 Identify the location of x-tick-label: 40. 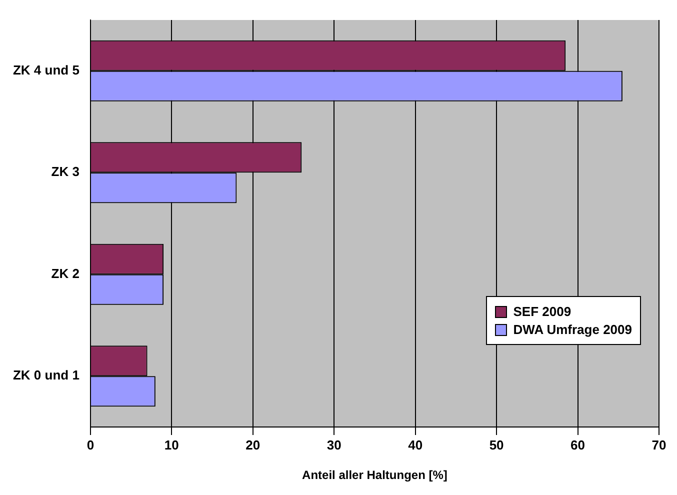
(415, 444).